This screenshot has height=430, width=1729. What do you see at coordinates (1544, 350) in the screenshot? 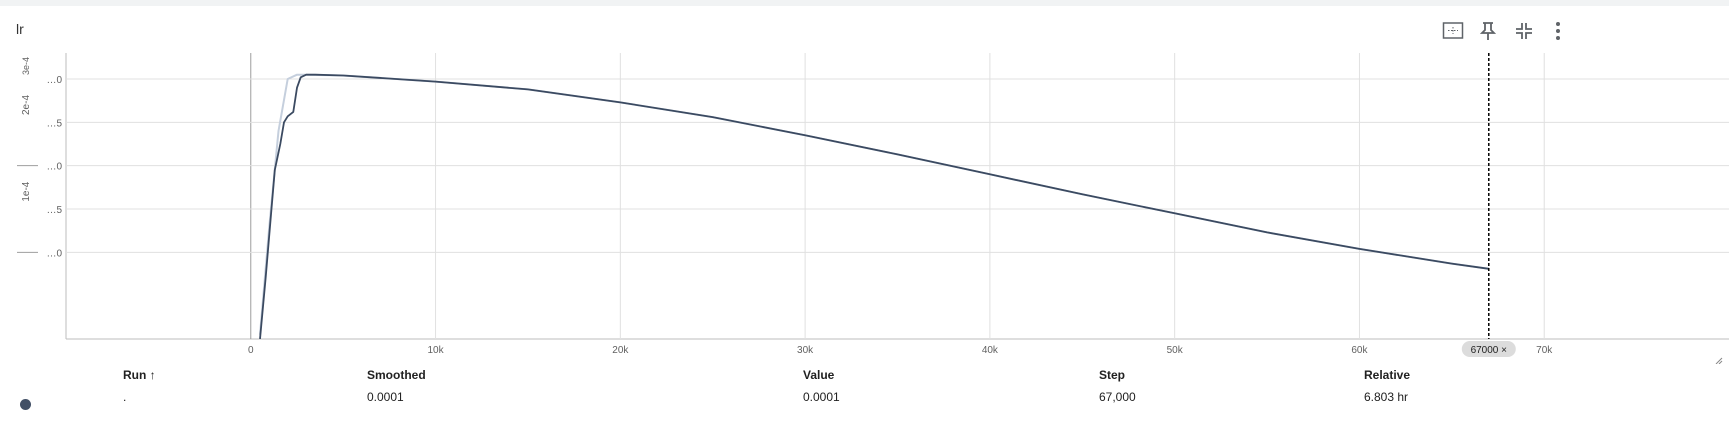
I see `x-tick-label-7: 70k` at bounding box center [1544, 350].